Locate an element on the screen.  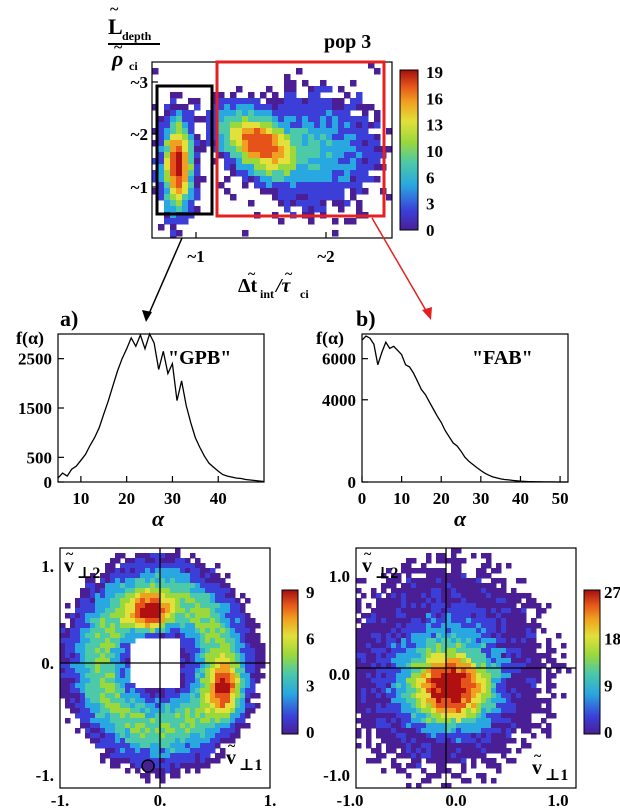
top-xlabel-sub: int is located at coordinates (267, 294).